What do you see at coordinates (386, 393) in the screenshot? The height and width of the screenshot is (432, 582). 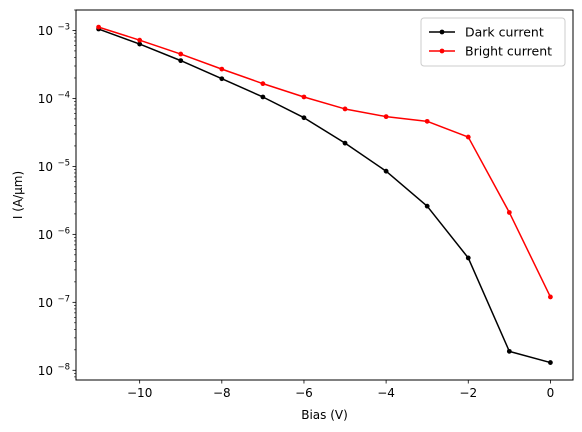 I see `x-tick-label: −4` at bounding box center [386, 393].